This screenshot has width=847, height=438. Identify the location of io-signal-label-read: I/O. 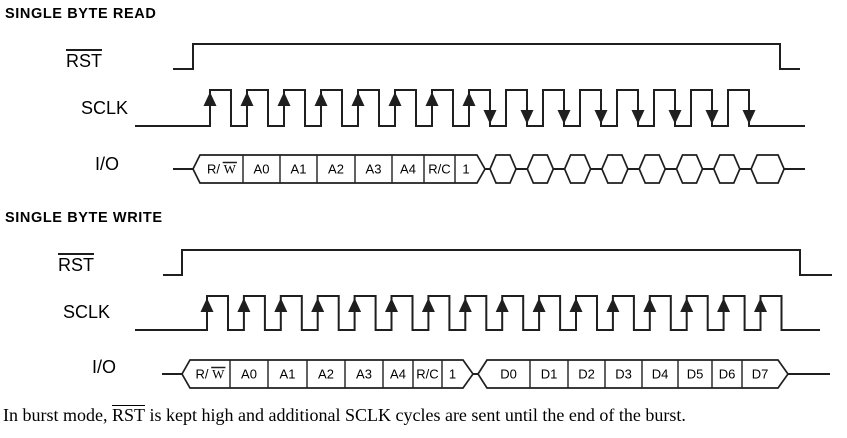
(107, 164).